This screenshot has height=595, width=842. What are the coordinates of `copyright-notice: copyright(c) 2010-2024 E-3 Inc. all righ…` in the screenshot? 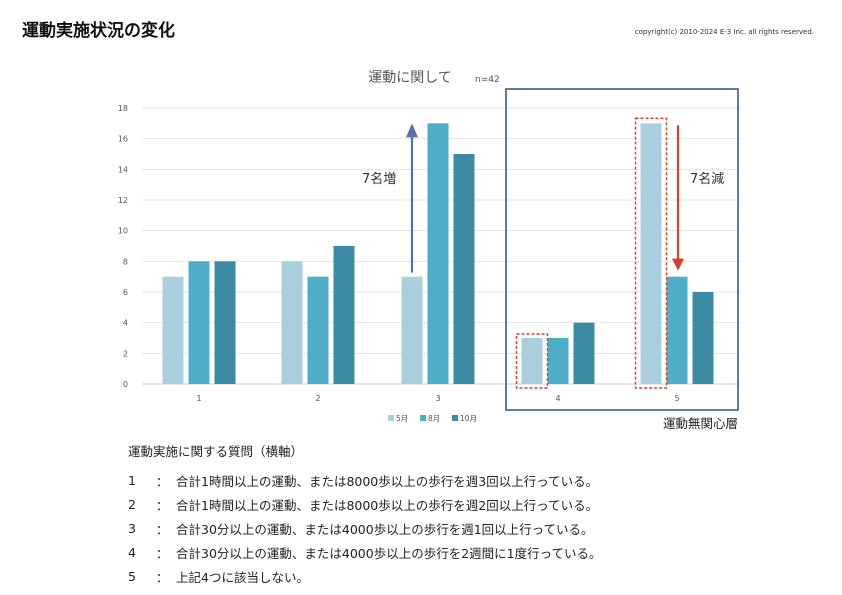 It's located at (724, 32).